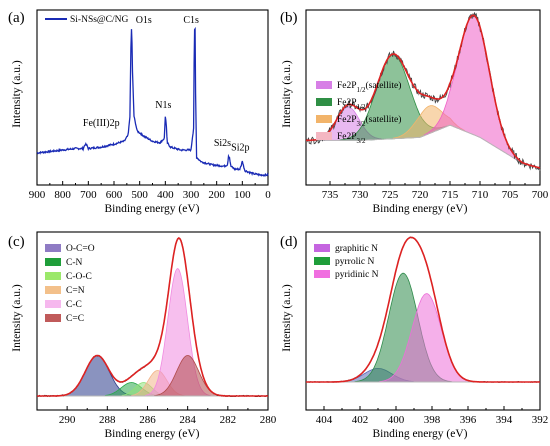  I want to click on panel-d-xlabel: Binding energy (eV), so click(420, 434).